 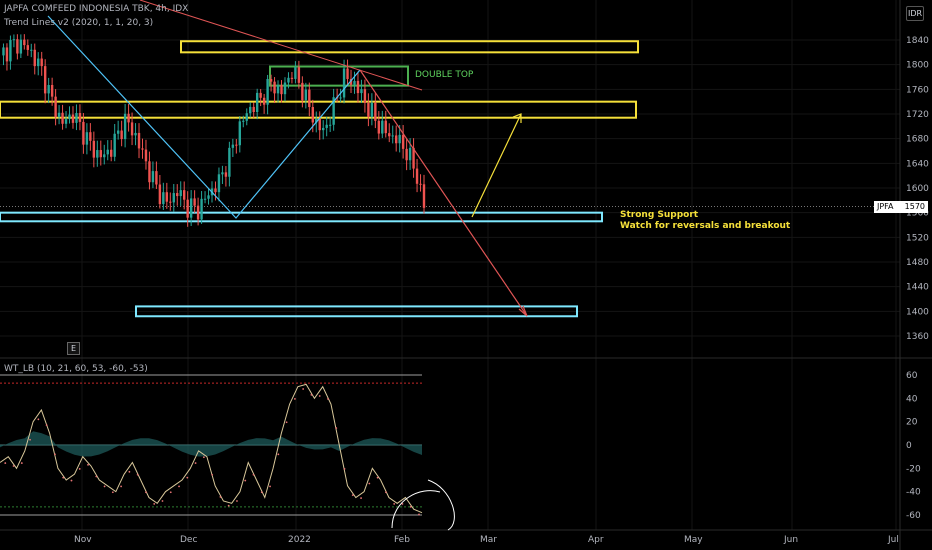 What do you see at coordinates (443, 193) in the screenshot?
I see `bearish-projection-line` at bounding box center [443, 193].